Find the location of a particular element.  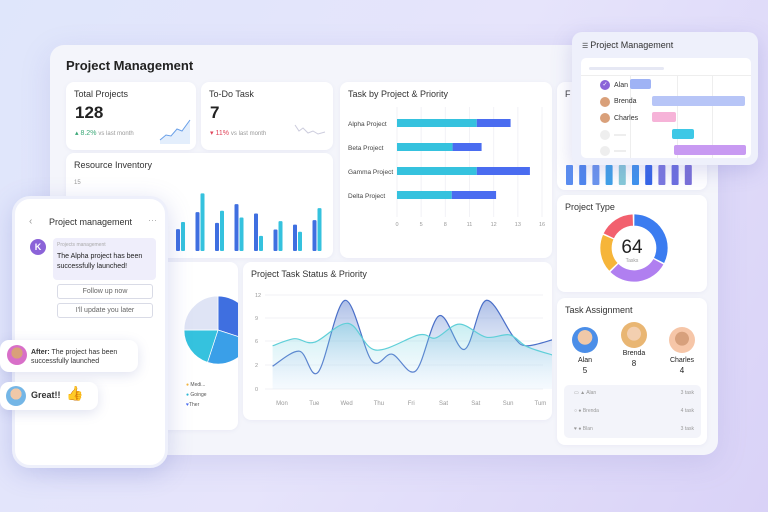

kpi-total-projects: Total Projects 128 ▴ 8.2% vs last month is located at coordinates (131, 116).